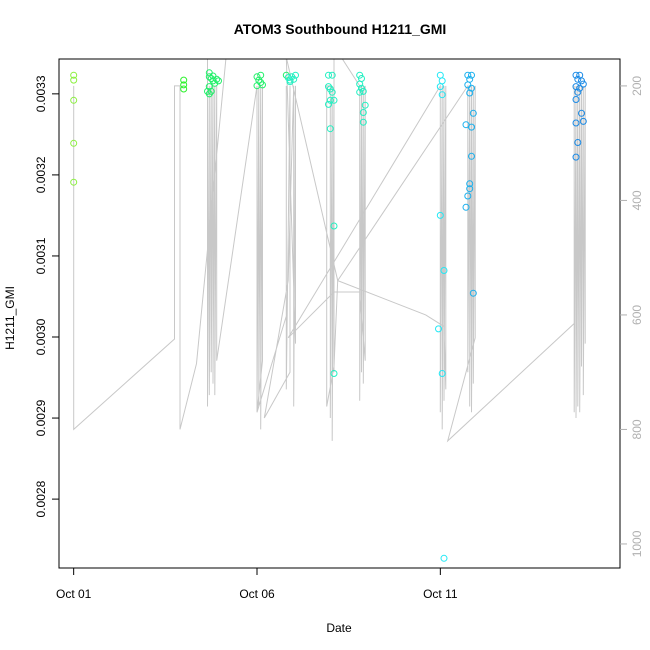 This screenshot has height=650, width=650. What do you see at coordinates (46, 296) in the screenshot?
I see `y-axis-left: 0.0028 0.0029 0.0030 0.0031 0.0032 0.0033` at bounding box center [46, 296].